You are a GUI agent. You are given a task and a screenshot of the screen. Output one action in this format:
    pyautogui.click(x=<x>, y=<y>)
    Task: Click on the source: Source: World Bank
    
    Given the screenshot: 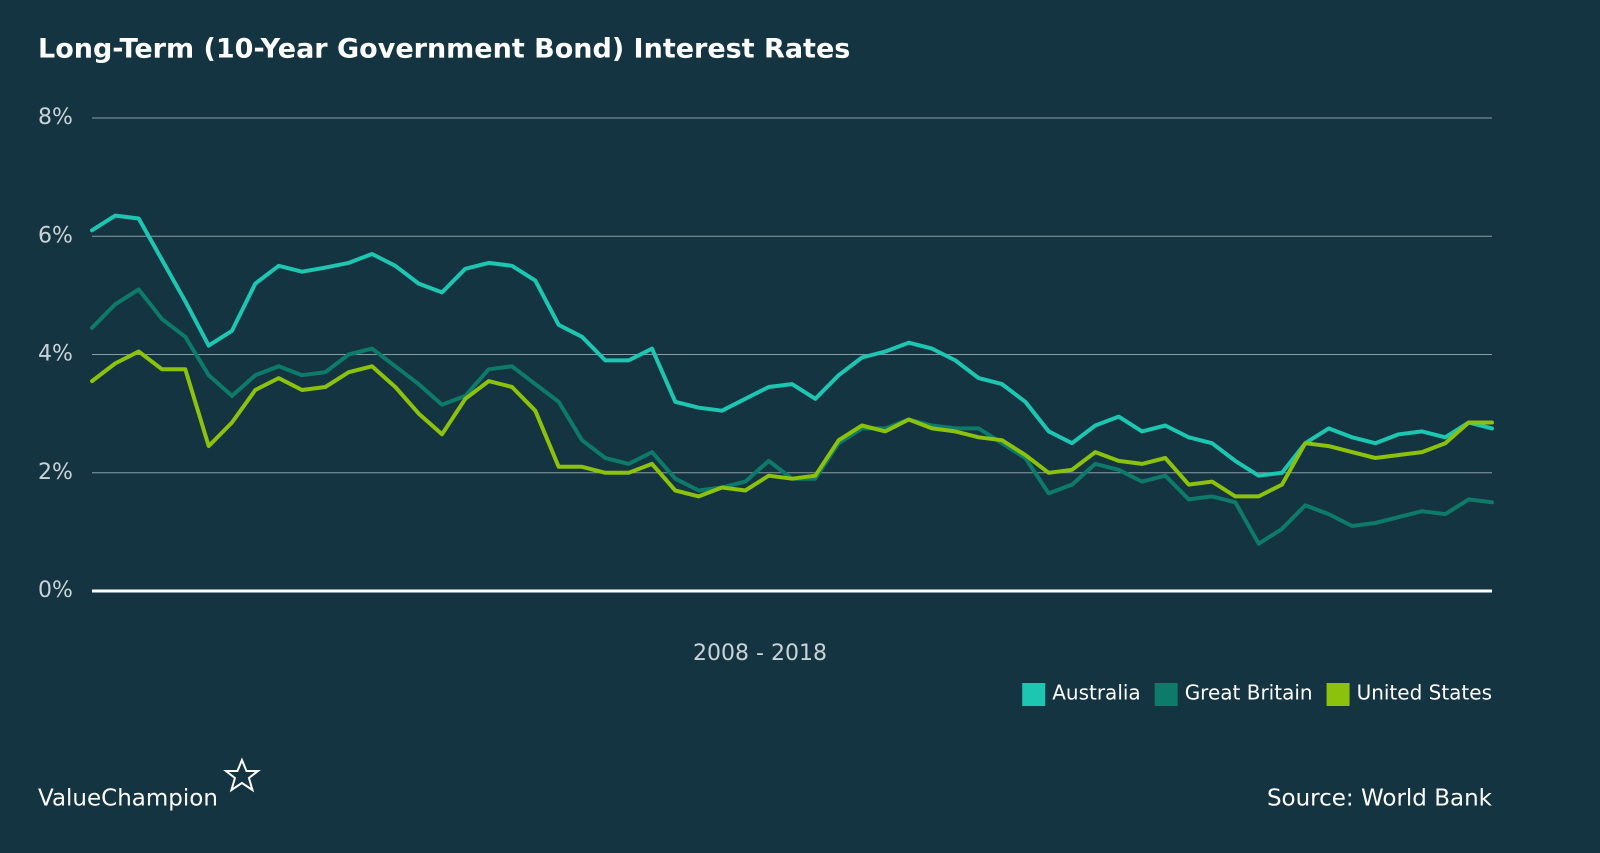 What is the action you would take?
    pyautogui.click(x=1380, y=799)
    